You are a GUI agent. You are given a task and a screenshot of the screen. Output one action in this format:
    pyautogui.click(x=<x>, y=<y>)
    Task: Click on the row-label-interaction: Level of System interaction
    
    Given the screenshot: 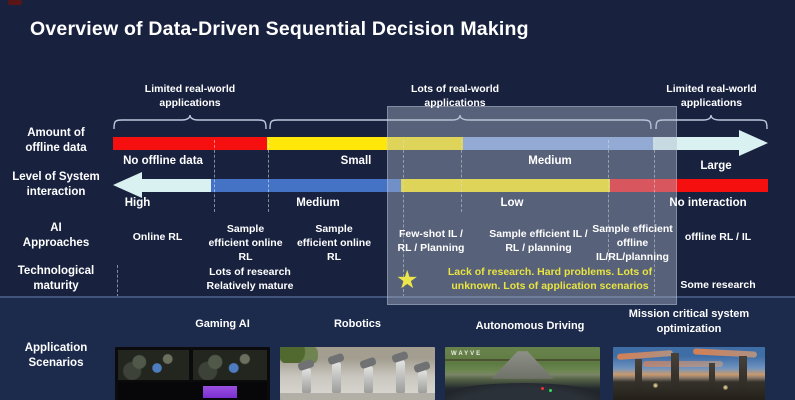 What is the action you would take?
    pyautogui.click(x=56, y=185)
    